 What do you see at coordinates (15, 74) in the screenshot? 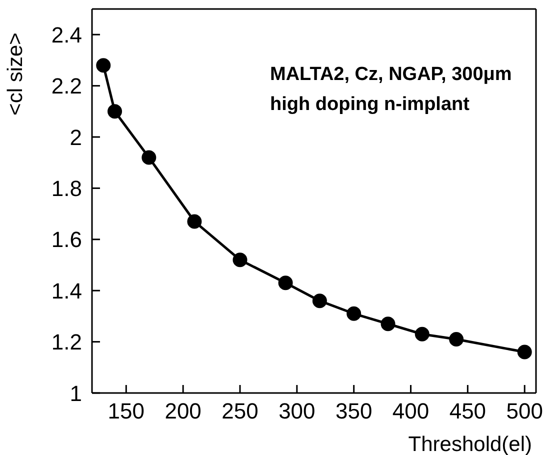
I see `y-axis-title: <cl size>` at bounding box center [15, 74].